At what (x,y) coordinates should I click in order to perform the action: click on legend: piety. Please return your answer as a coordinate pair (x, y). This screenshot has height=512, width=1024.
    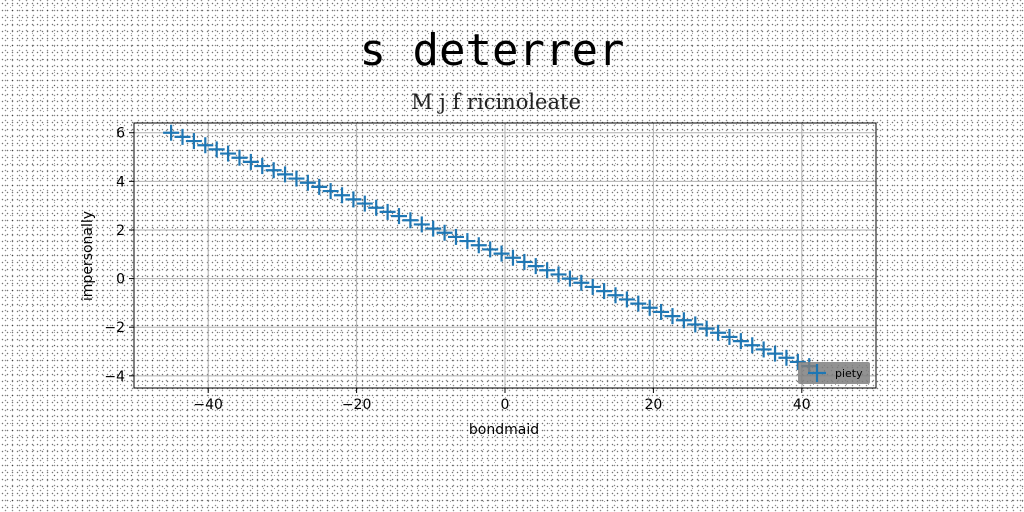
    Looking at the image, I should click on (834, 373).